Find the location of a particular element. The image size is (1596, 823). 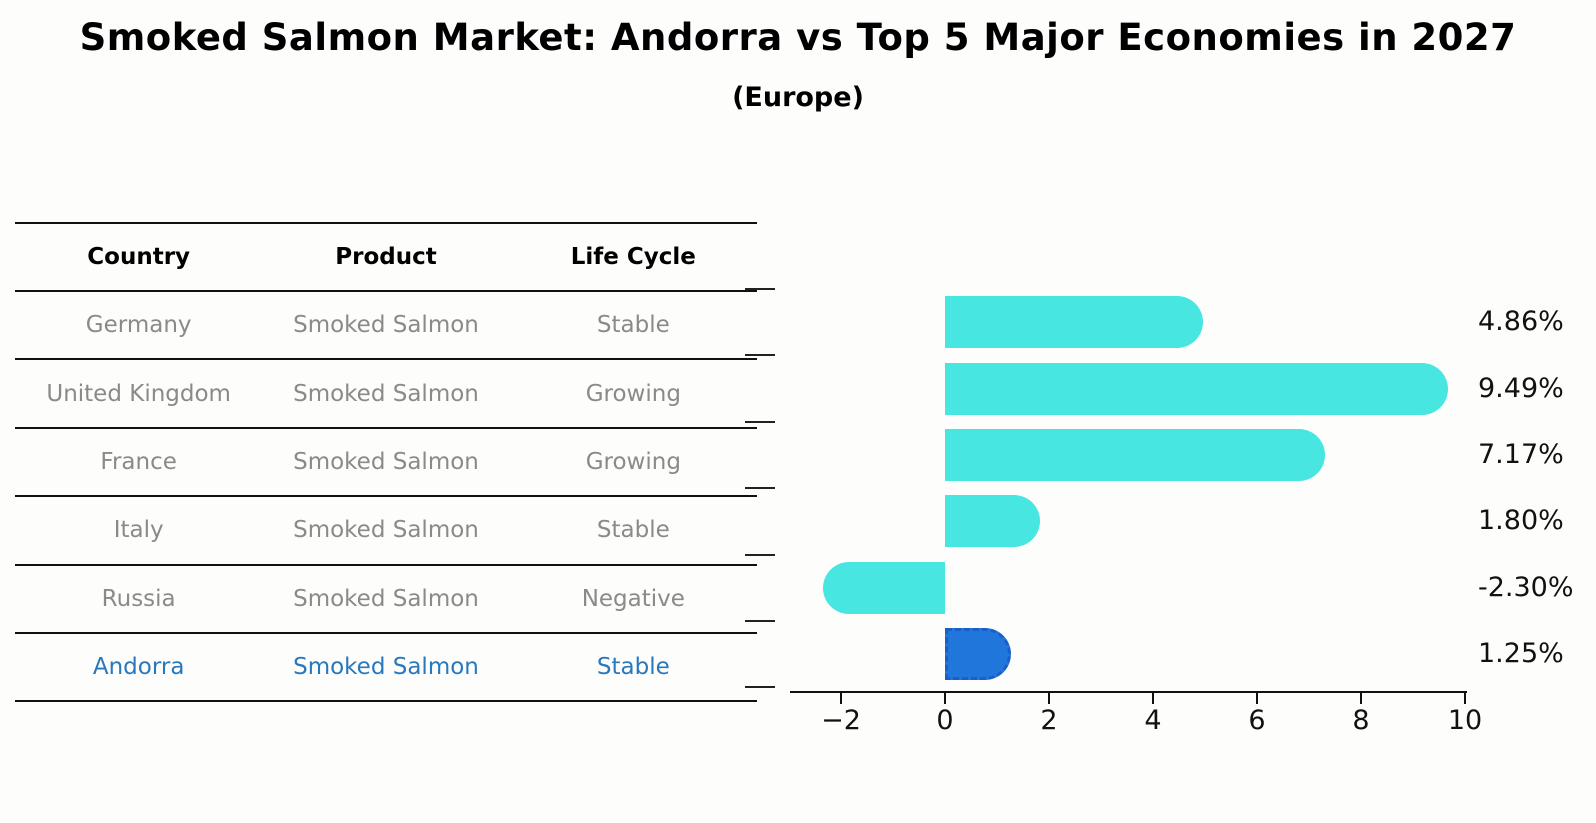

bar-value-label-andorra: 1.25% is located at coordinates (1521, 654).